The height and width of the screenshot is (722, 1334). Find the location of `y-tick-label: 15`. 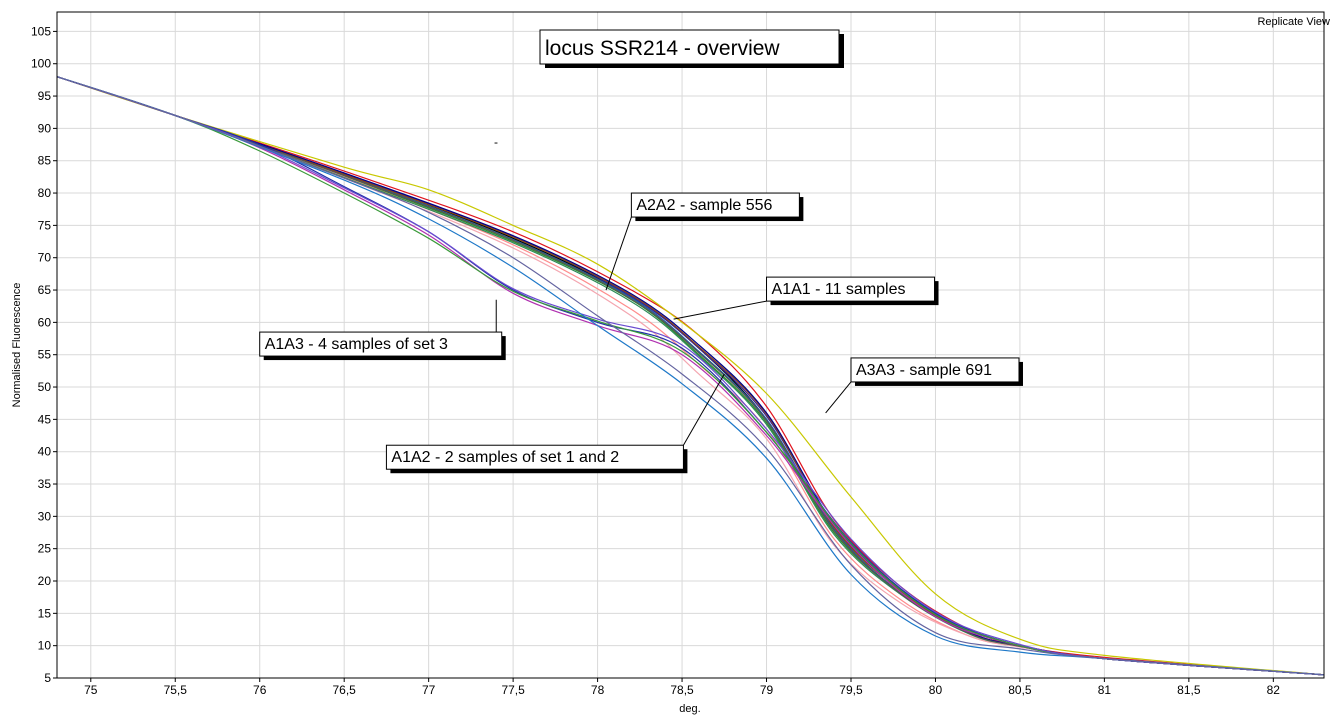

y-tick-label: 15 is located at coordinates (45, 613).